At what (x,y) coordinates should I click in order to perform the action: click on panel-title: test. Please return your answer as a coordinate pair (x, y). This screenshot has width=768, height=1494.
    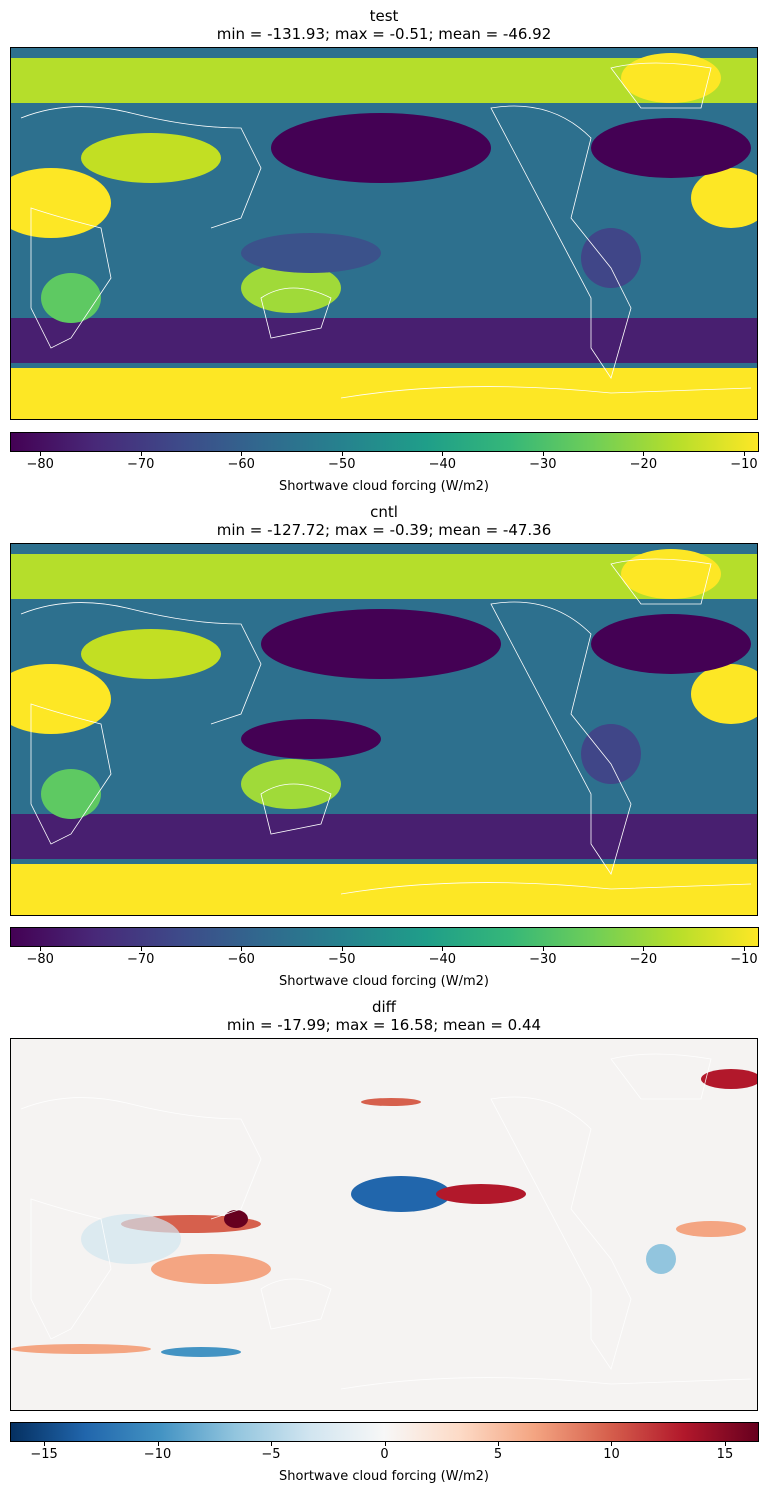
    Looking at the image, I should click on (384, 16).